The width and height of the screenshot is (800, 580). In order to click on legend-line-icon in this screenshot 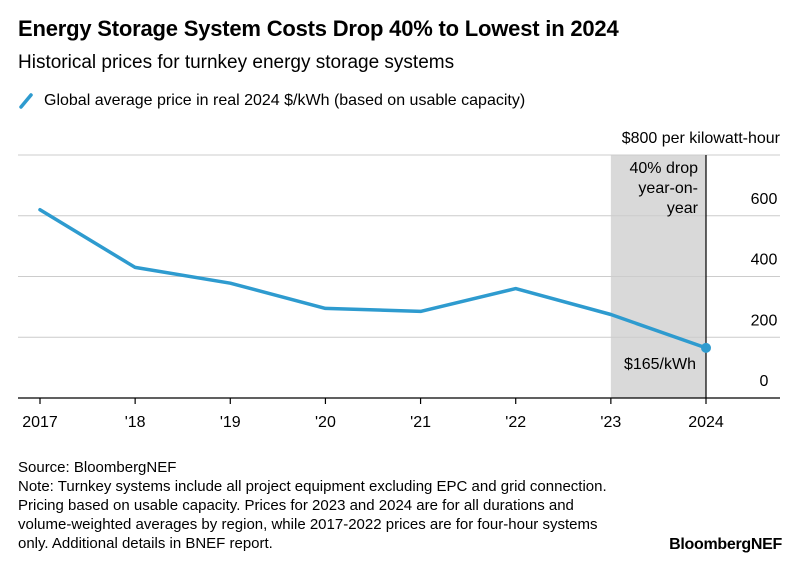, I will do `click(26, 101)`.